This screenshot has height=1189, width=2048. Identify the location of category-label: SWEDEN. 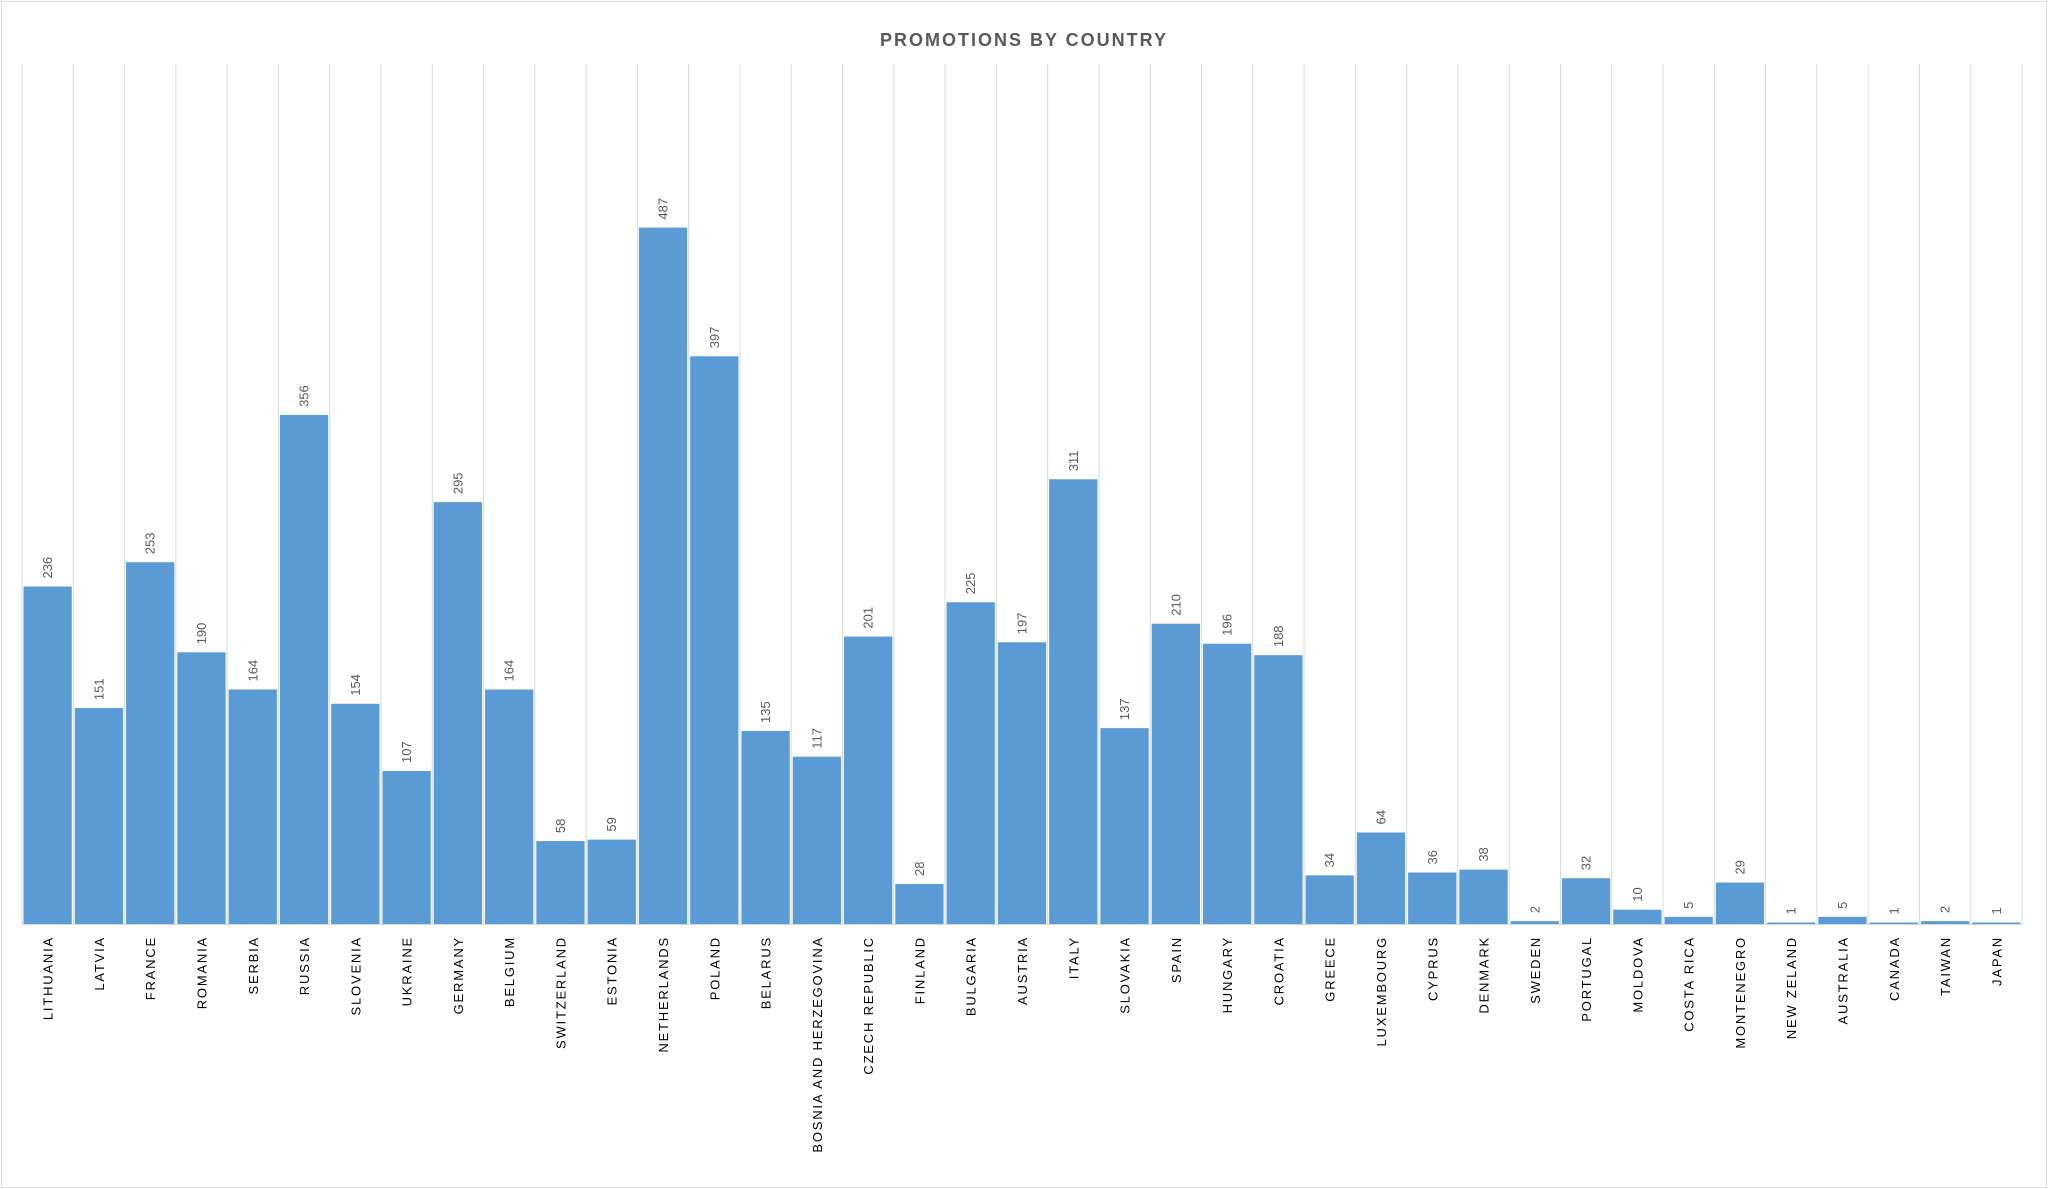
(1535, 970).